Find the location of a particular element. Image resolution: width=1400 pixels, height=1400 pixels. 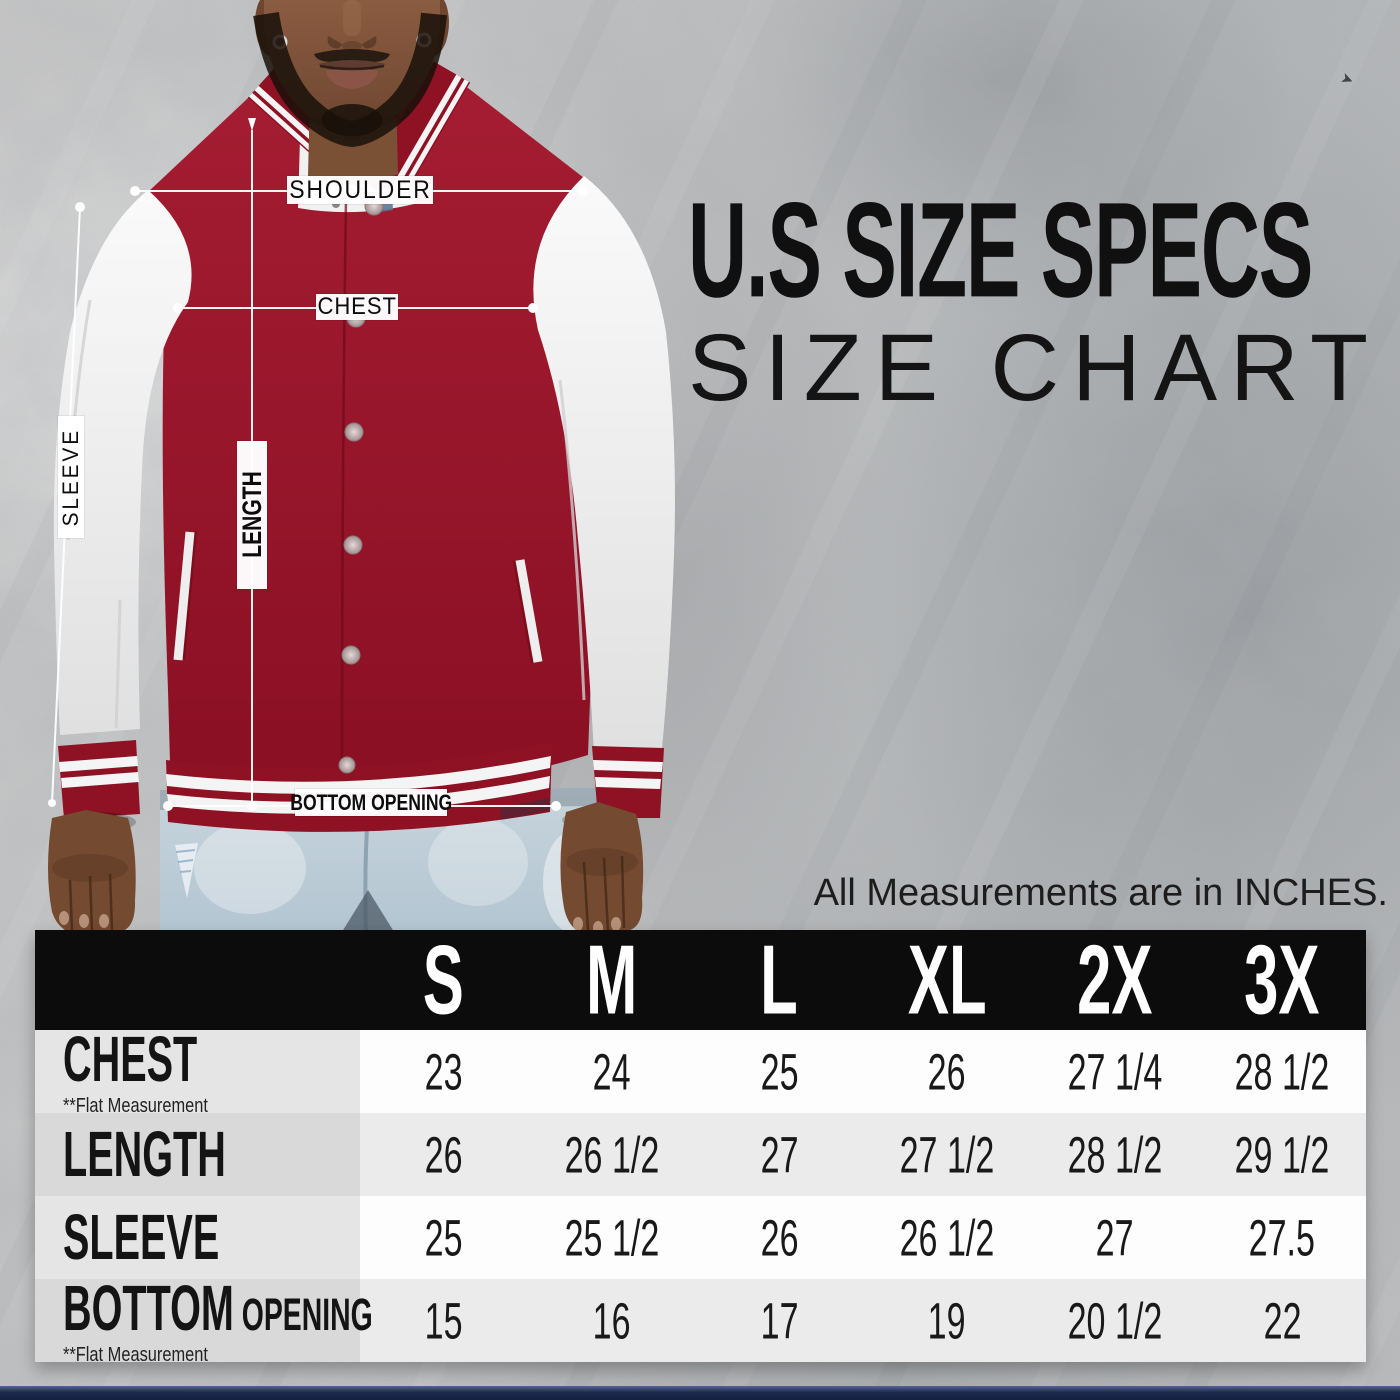

shoulder-label-text: SHOULDER is located at coordinates (360, 189).